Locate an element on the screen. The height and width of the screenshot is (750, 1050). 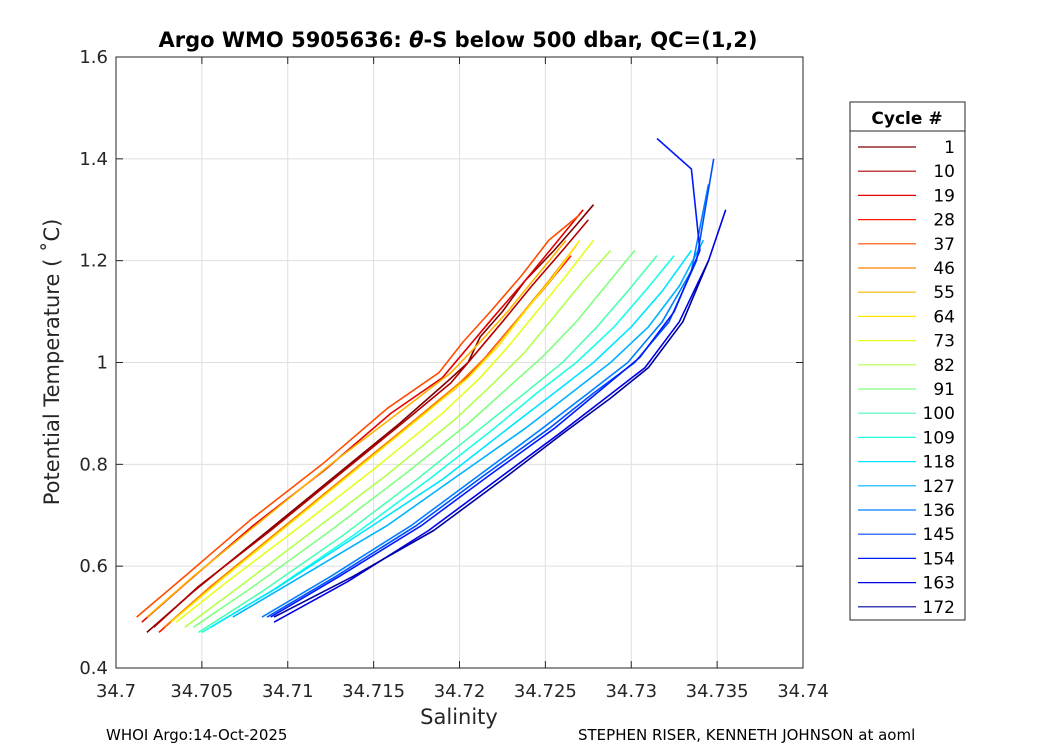
y-tick-label: 0.8 is located at coordinates (93, 464).